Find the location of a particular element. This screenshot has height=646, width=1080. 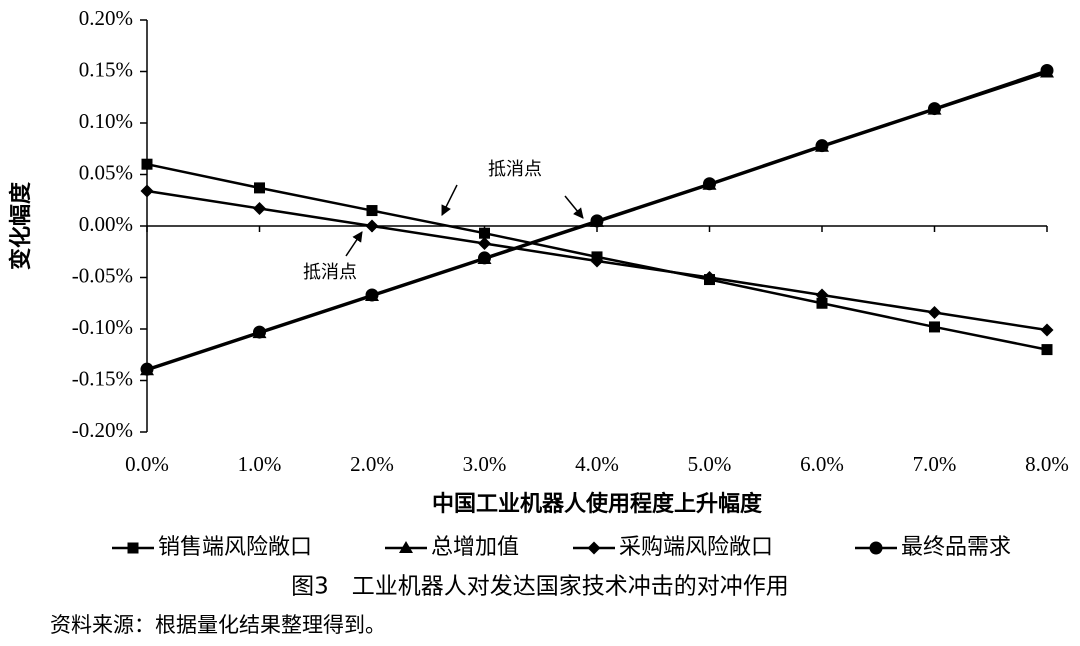

y-tick-label: -0.10% is located at coordinates (102, 327).